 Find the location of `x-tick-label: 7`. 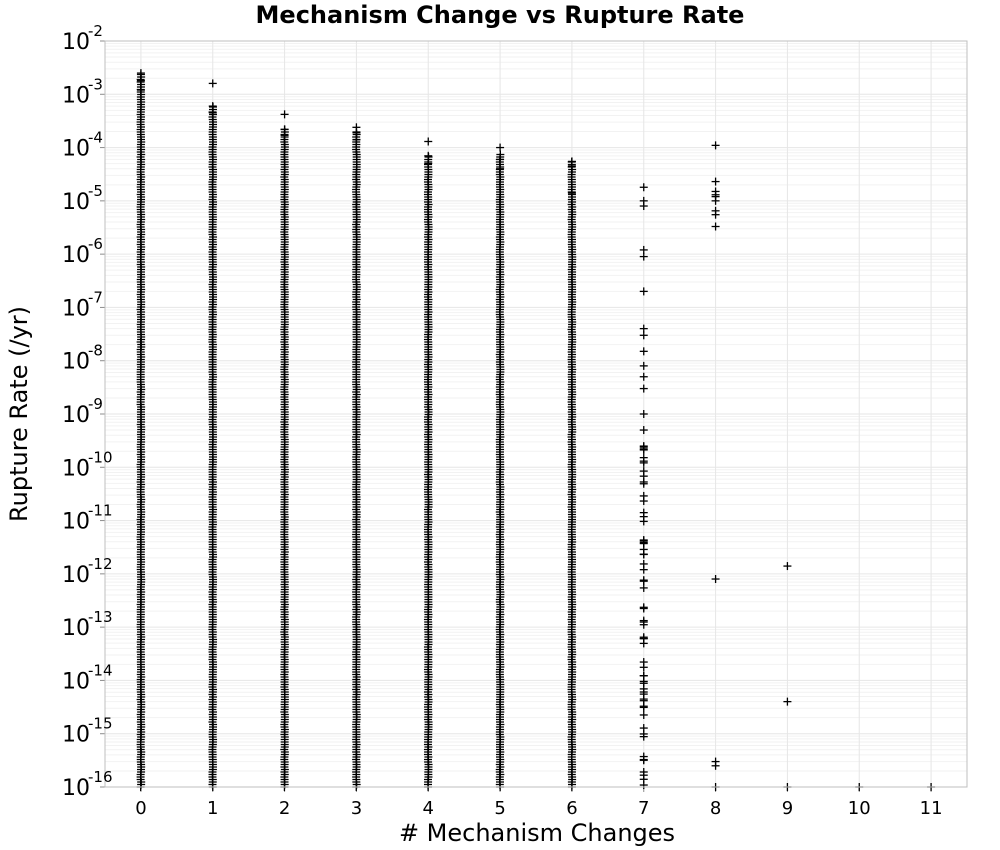

x-tick-label: 7 is located at coordinates (643, 808).